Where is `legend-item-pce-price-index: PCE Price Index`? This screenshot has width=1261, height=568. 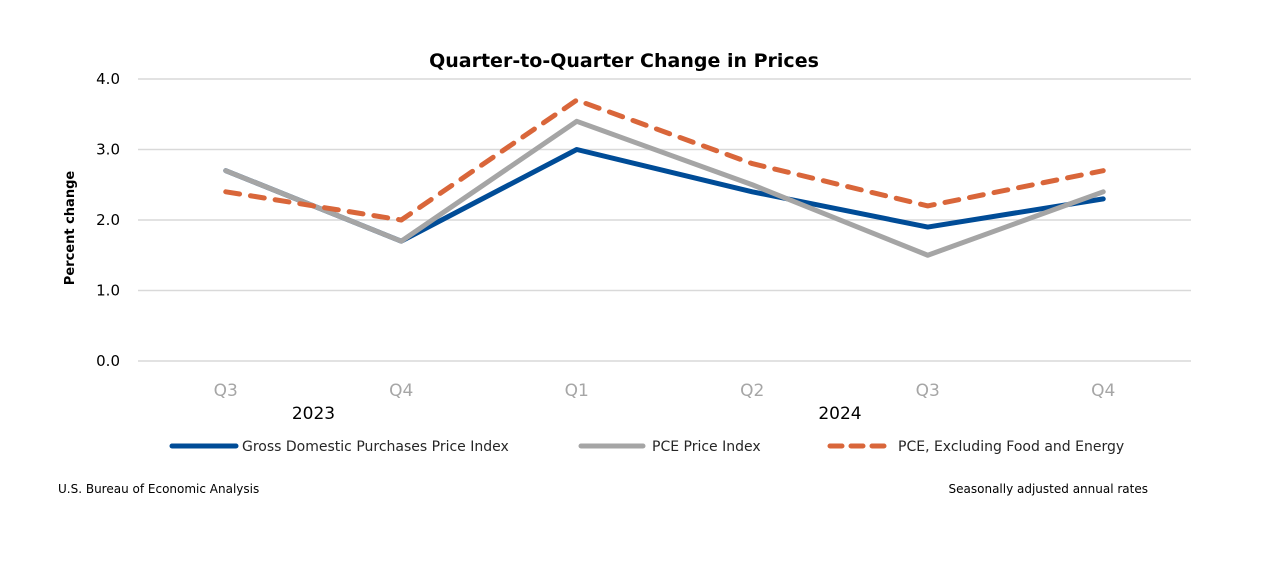
legend-item-pce-price-index: PCE Price Index is located at coordinates (669, 447).